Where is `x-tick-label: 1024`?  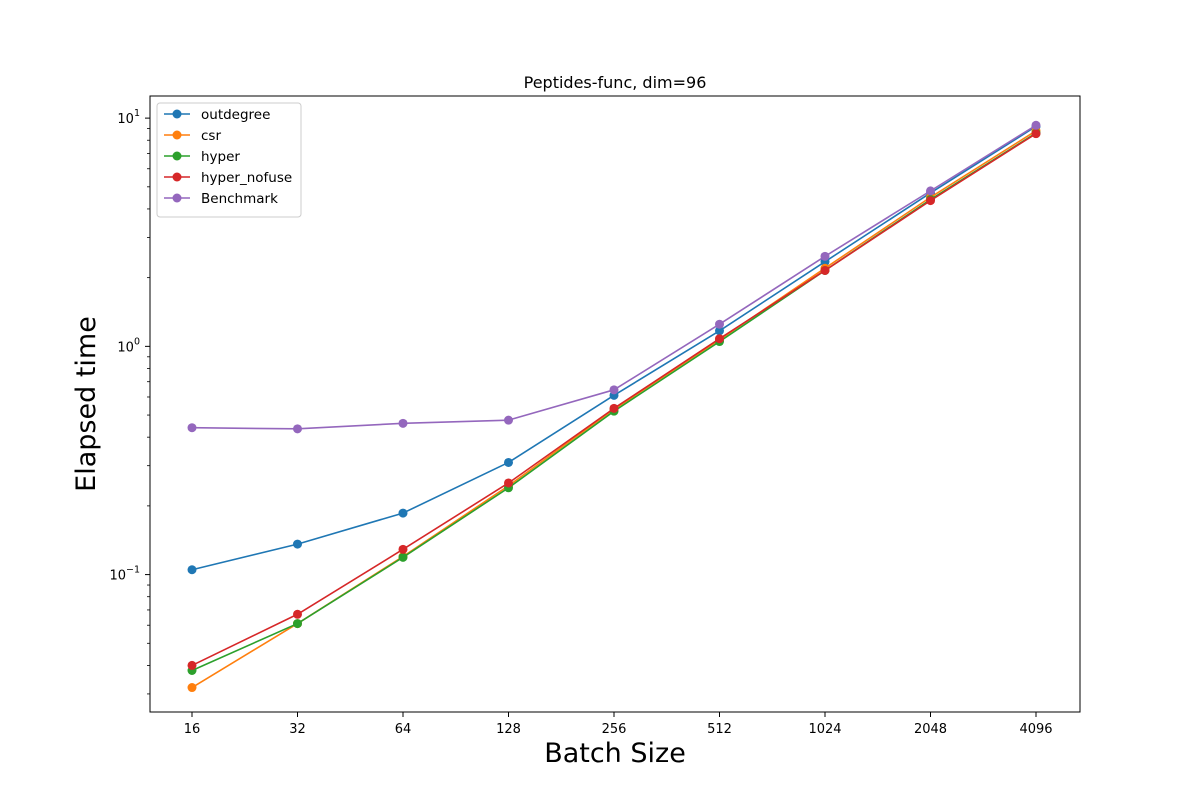 x-tick-label: 1024 is located at coordinates (824, 729).